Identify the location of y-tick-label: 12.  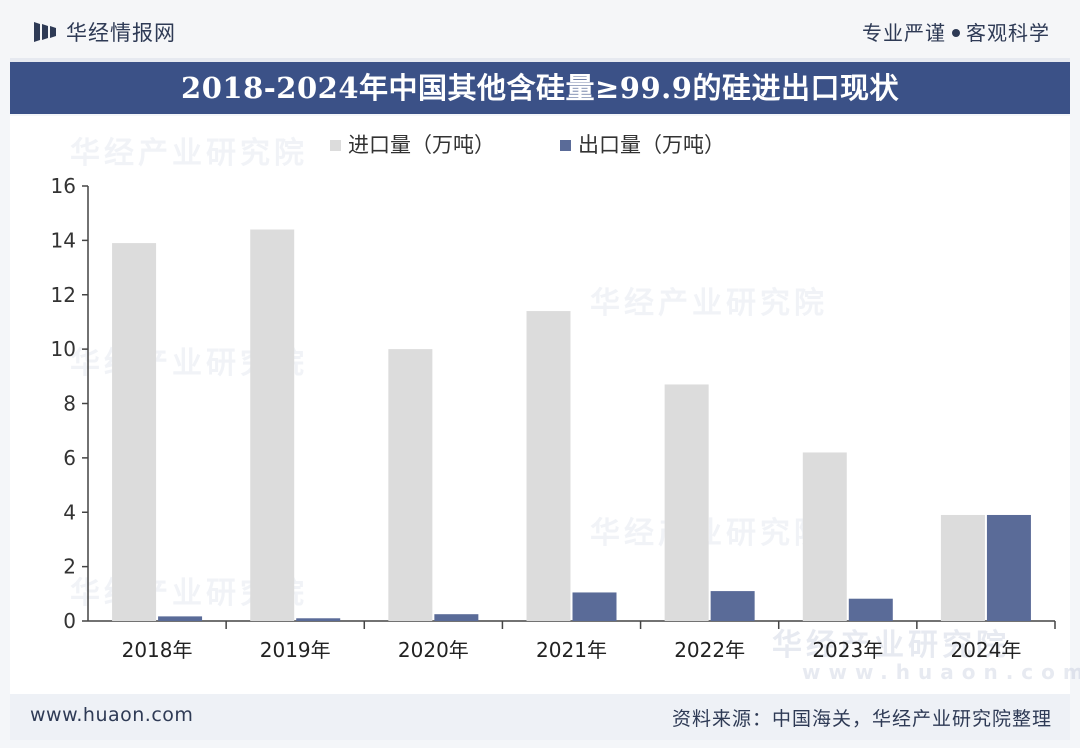
(63, 295).